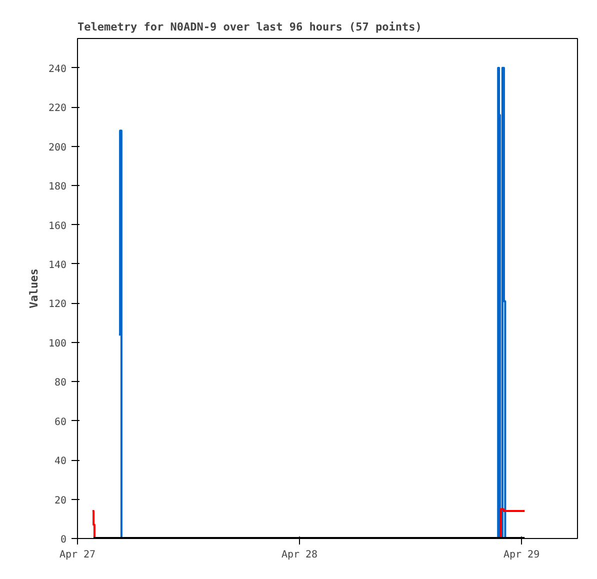 This screenshot has height=579, width=597. Describe the element at coordinates (60, 383) in the screenshot. I see `y-tick-label: 80` at that location.